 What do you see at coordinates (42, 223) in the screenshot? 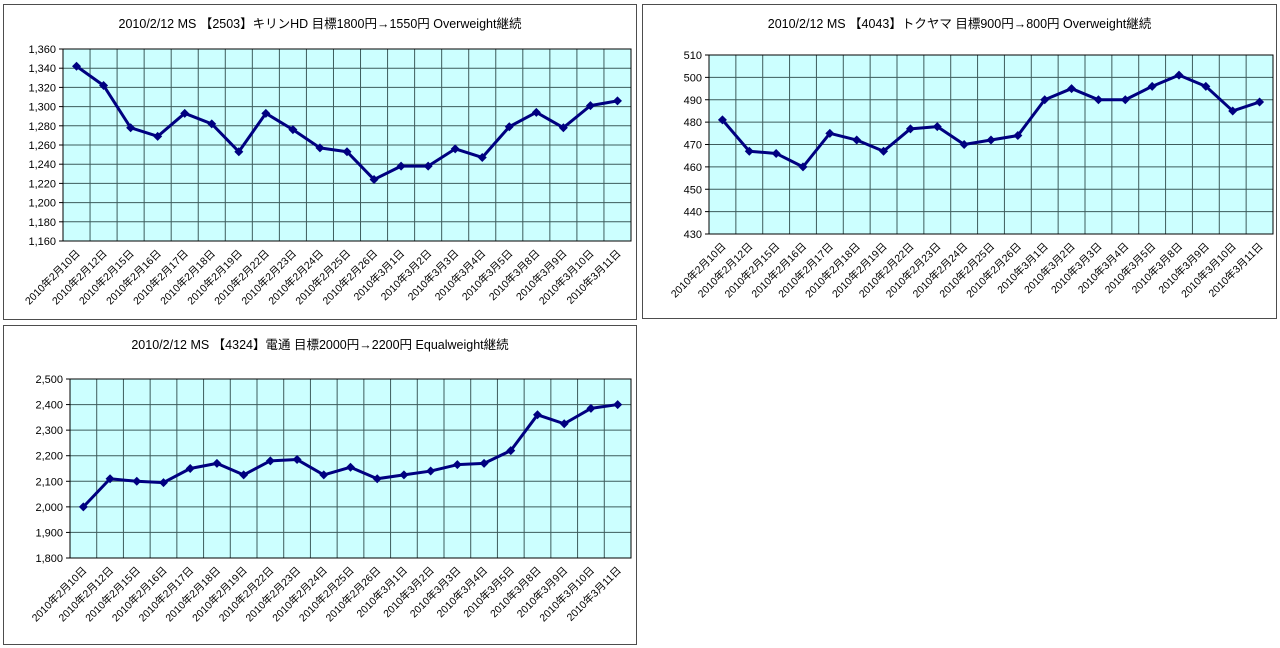
I see `y-tick-label: 1,180` at bounding box center [42, 223].